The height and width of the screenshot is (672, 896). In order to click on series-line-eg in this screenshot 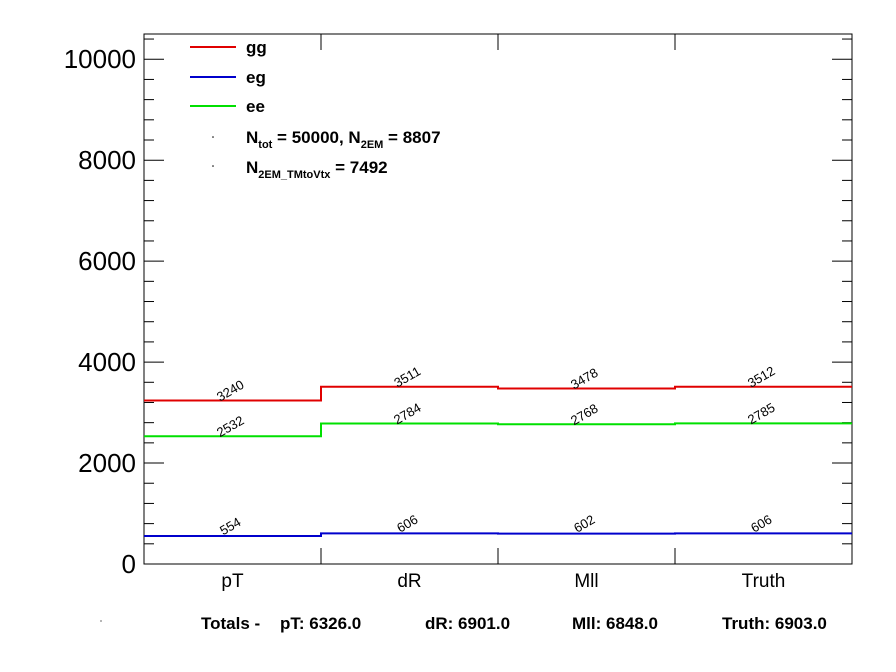, I will do `click(498, 535)`.